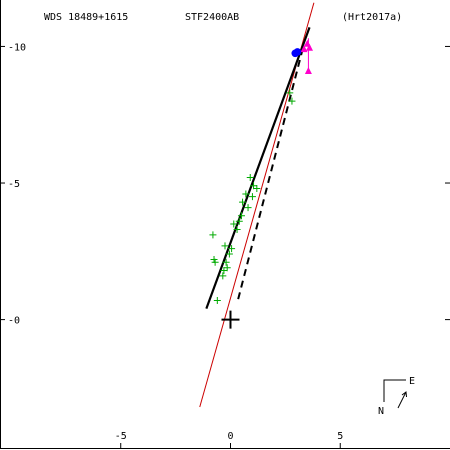 Image resolution: width=450 pixels, height=450 pixels. What do you see at coordinates (340, 436) in the screenshot?
I see `x-tick-label: 5` at bounding box center [340, 436].